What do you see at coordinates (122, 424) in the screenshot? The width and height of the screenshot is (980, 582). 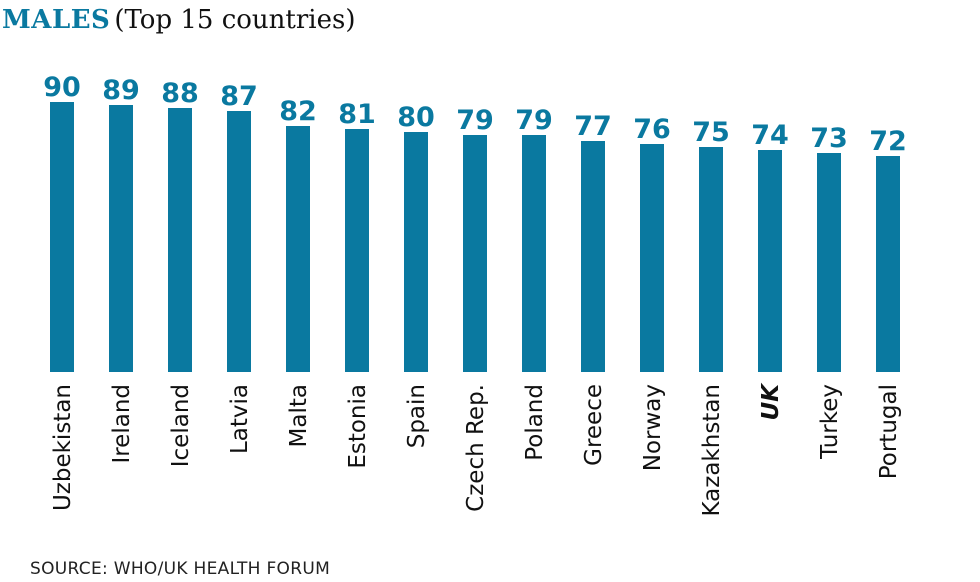 I see `category-label: Ireland` at bounding box center [122, 424].